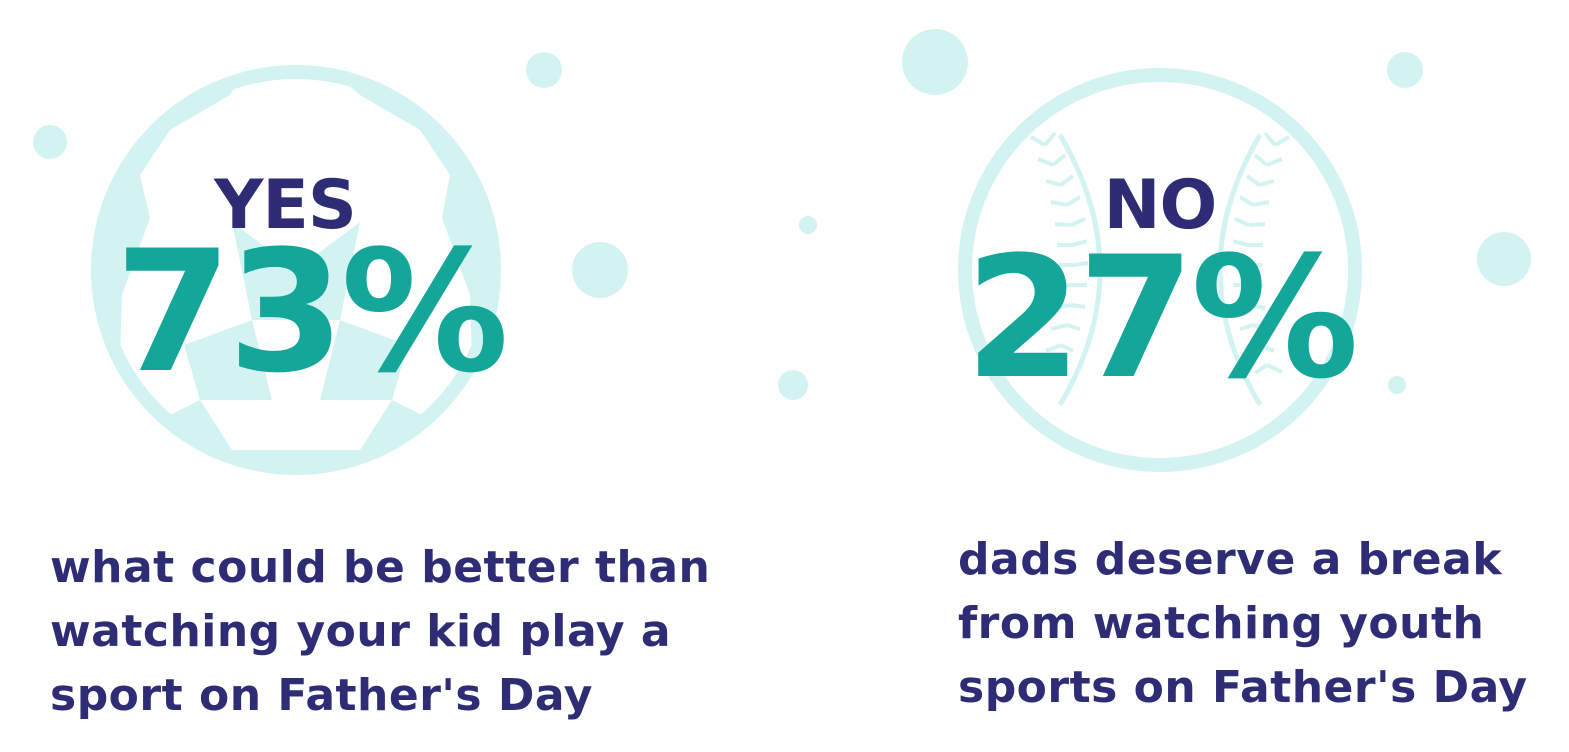  I want to click on caption-line: watching your kid play a, so click(361, 631).